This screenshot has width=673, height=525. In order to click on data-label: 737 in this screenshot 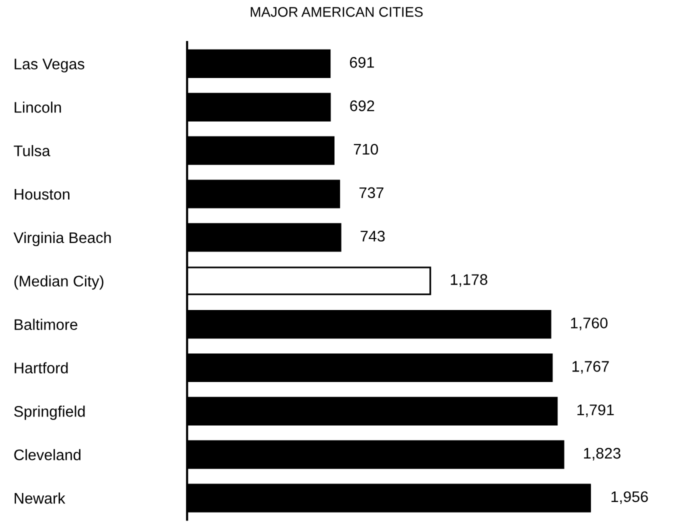, I will do `click(371, 192)`.